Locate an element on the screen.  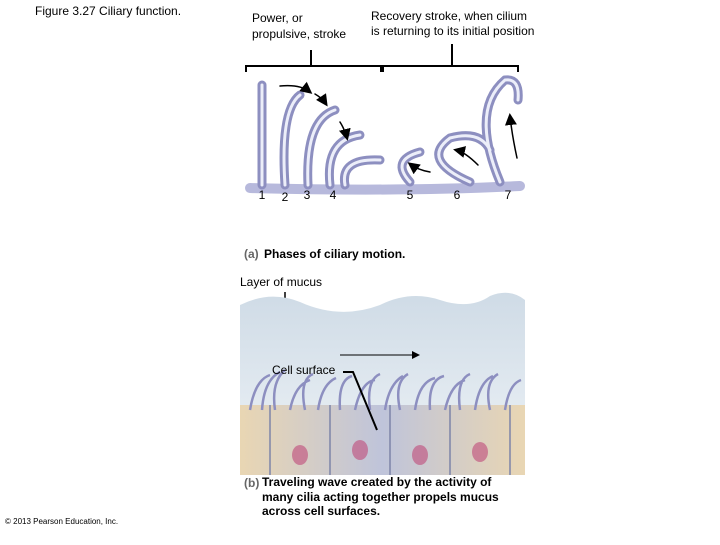
phase-number: 7 is located at coordinates (508, 195).